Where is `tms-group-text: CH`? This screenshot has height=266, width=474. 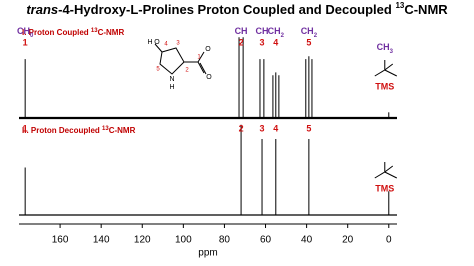
tms-group-text: CH is located at coordinates (383, 47).